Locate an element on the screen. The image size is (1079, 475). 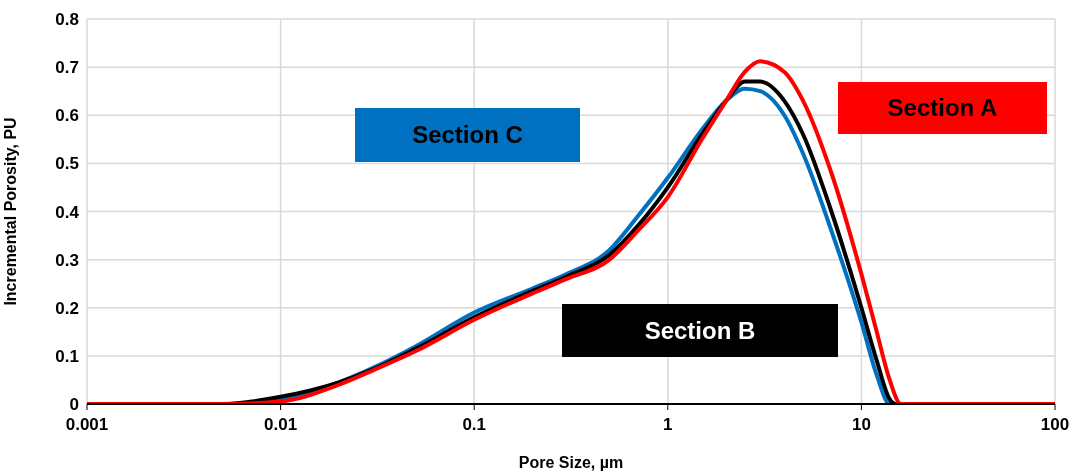
y-axis-title: Incremental Porosity, PU is located at coordinates (10, 211).